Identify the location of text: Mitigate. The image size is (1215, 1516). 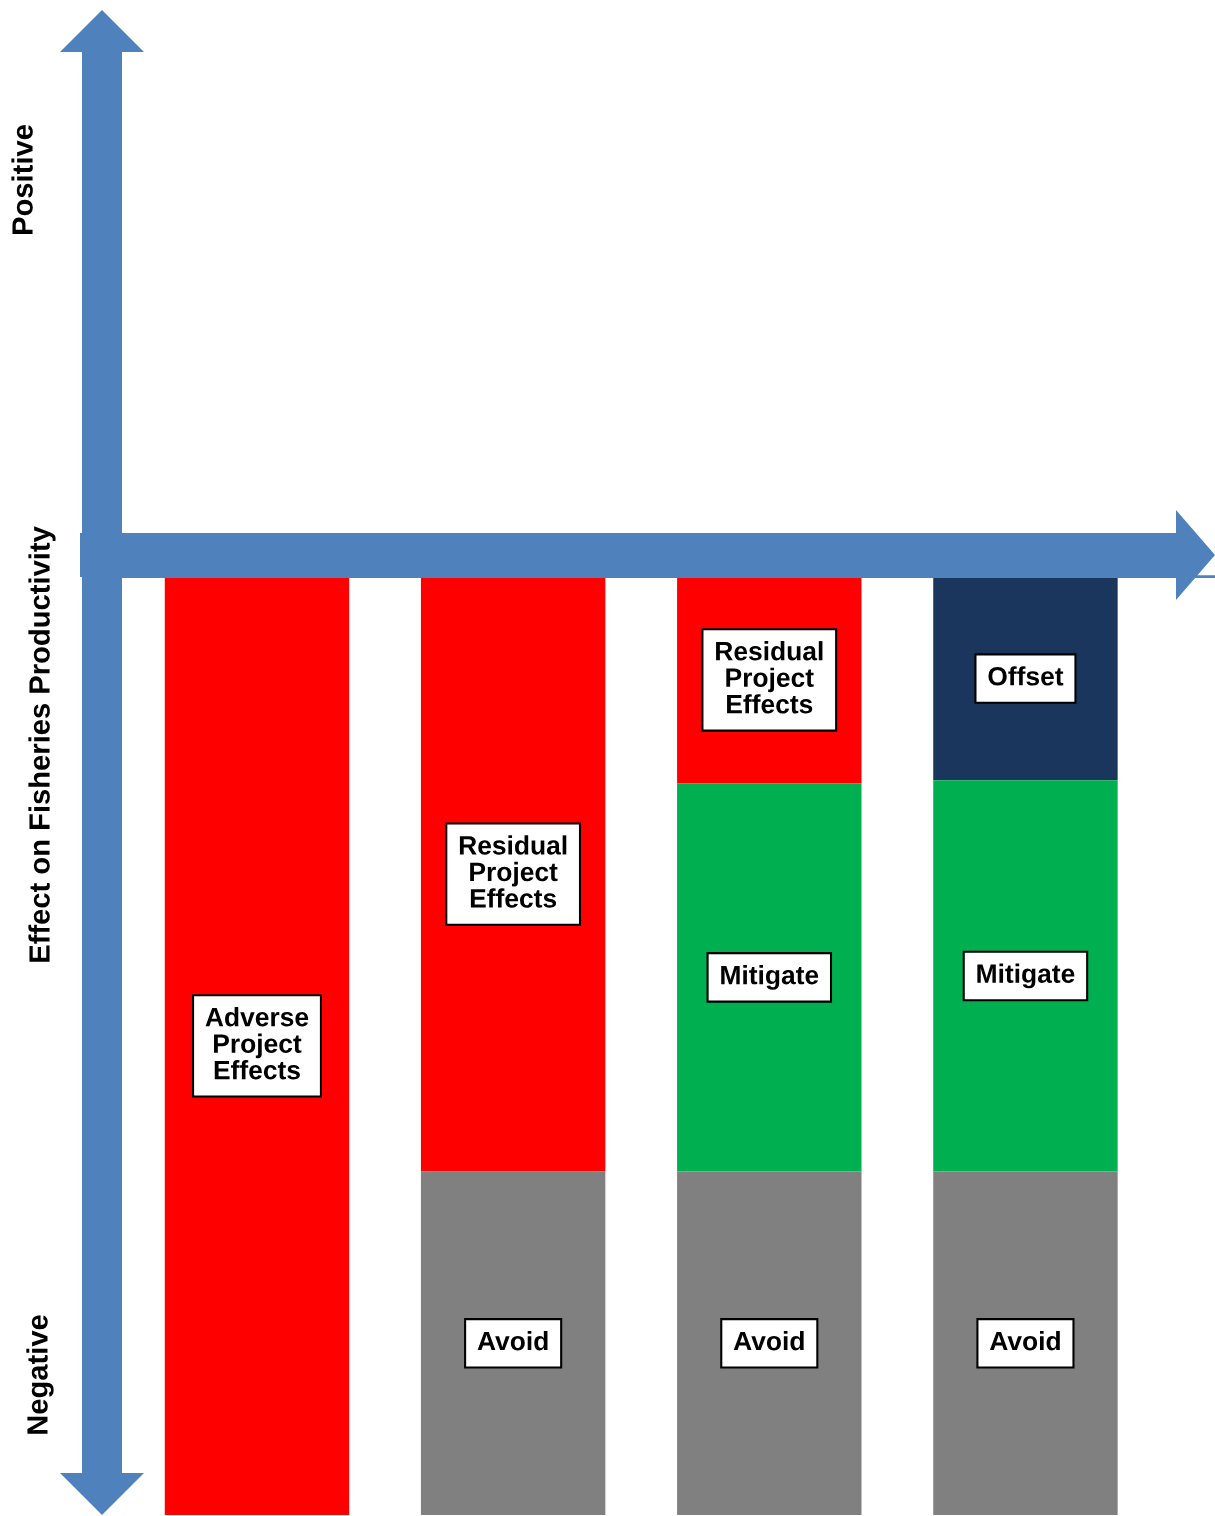
(1026, 976).